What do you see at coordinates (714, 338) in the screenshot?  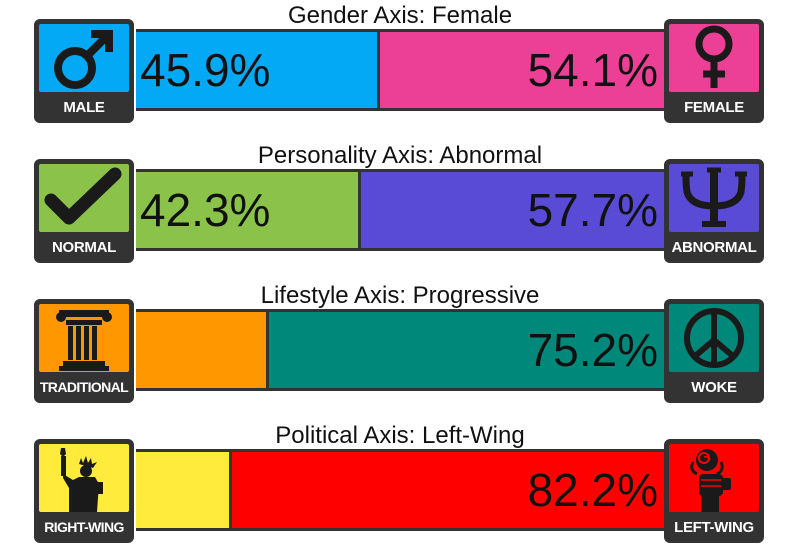 I see `peace-sign-icon` at bounding box center [714, 338].